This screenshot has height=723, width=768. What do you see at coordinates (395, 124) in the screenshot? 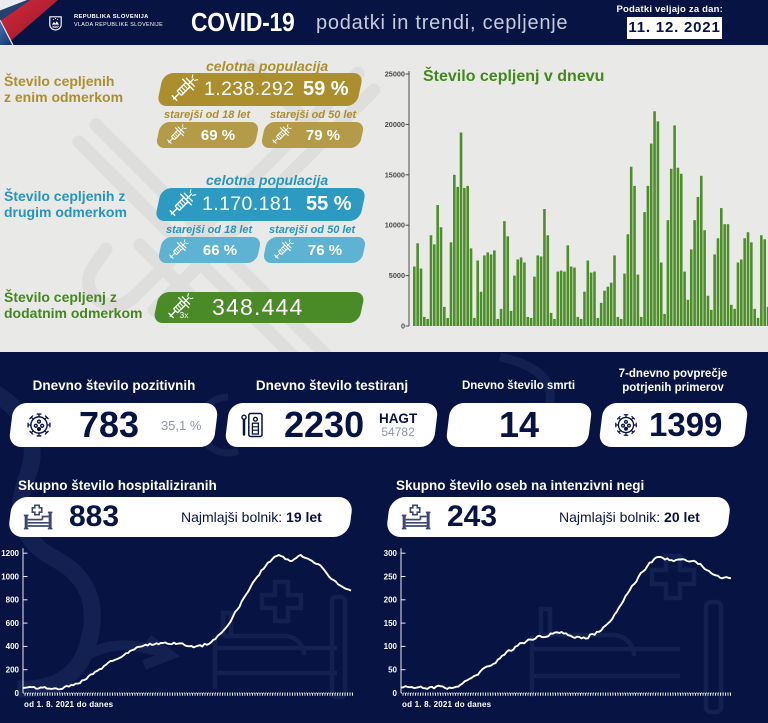
I see `svg-text: 20000` at bounding box center [395, 124].